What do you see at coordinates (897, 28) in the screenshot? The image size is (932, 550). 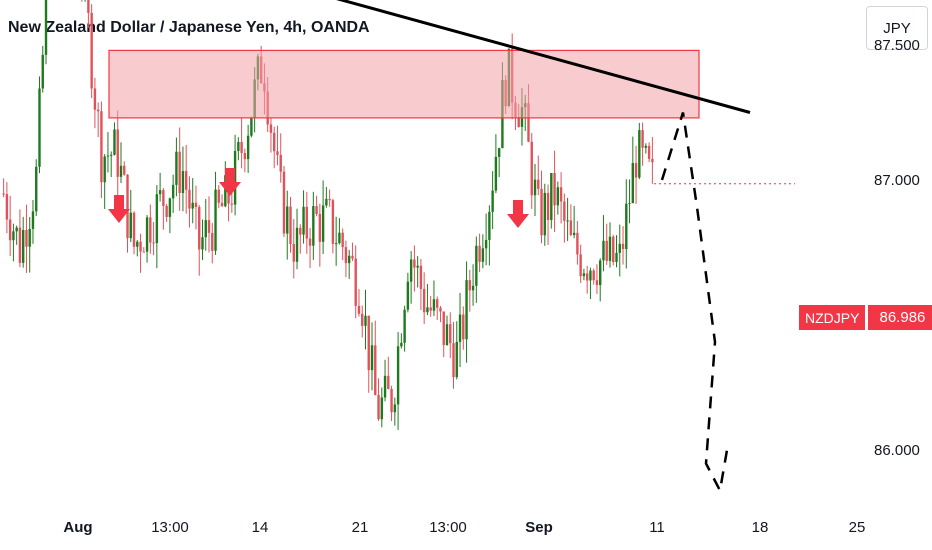 I see `currency-button: JPY` at bounding box center [897, 28].